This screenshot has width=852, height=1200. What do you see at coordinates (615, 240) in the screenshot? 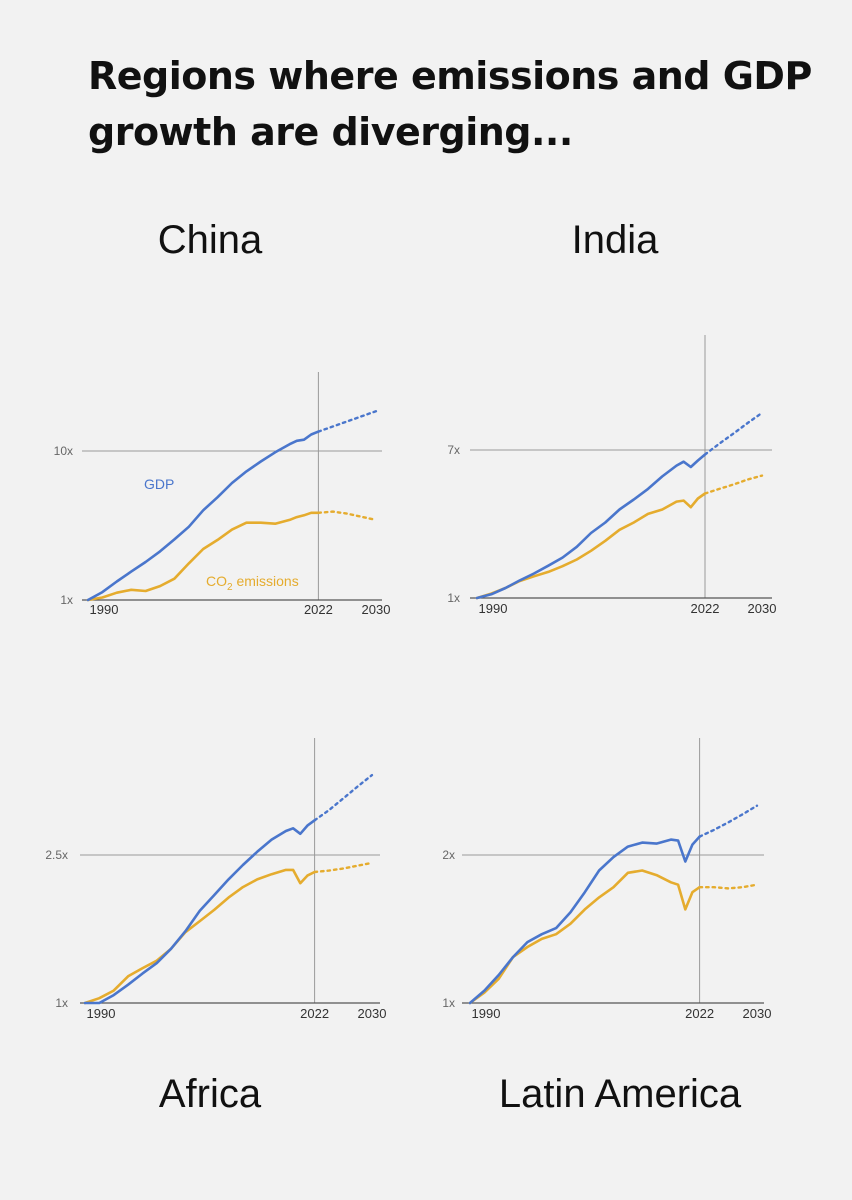
I see `panel-title-india: India` at bounding box center [615, 240].